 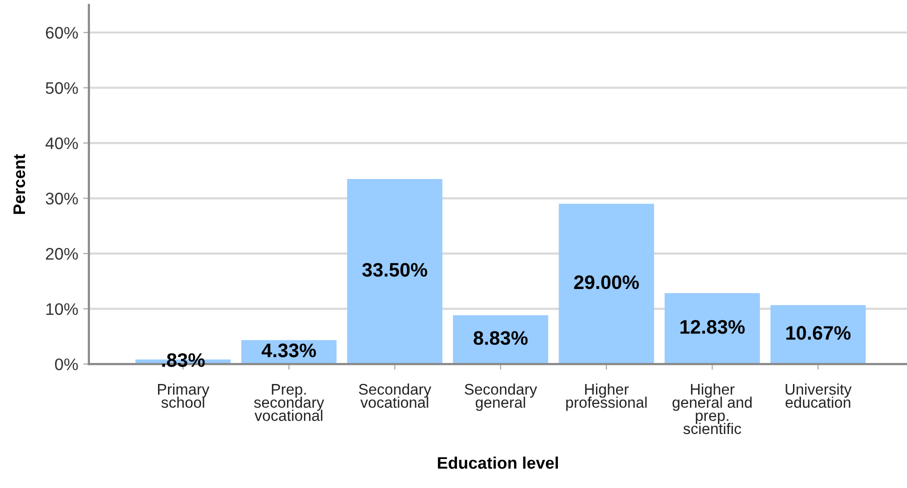 What do you see at coordinates (66, 364) in the screenshot?
I see `y-tick-label: 0%` at bounding box center [66, 364].